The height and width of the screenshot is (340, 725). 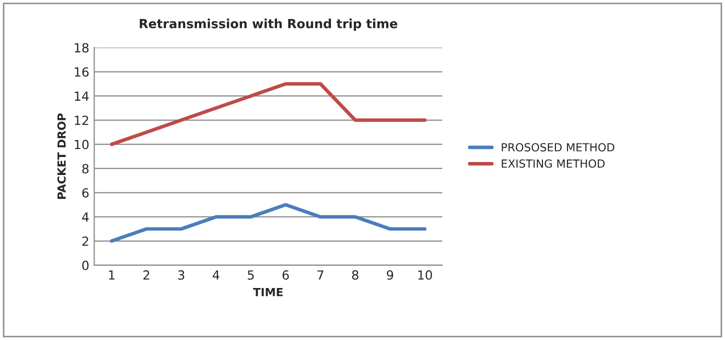 I want to click on x-axis-title: TIME, so click(x=268, y=292).